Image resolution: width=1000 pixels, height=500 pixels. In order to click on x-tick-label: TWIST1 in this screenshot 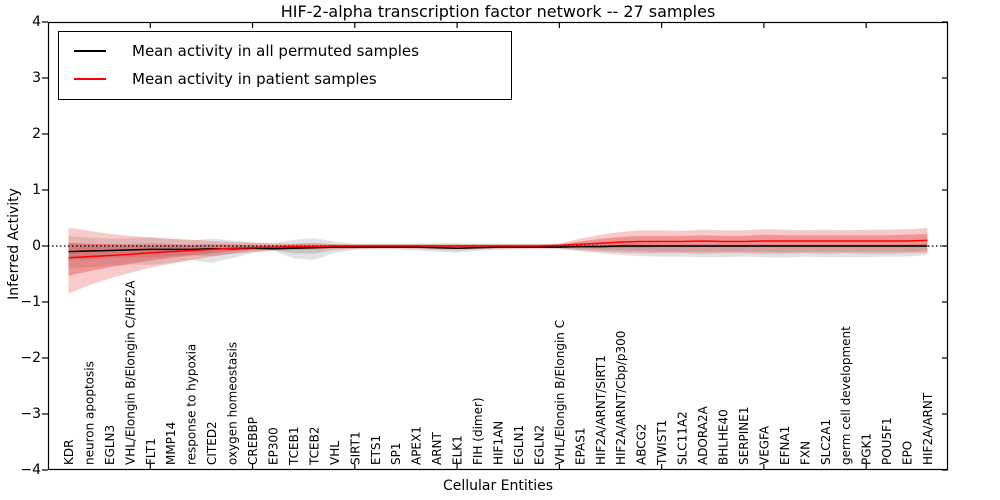, I will do `click(662, 443)`.